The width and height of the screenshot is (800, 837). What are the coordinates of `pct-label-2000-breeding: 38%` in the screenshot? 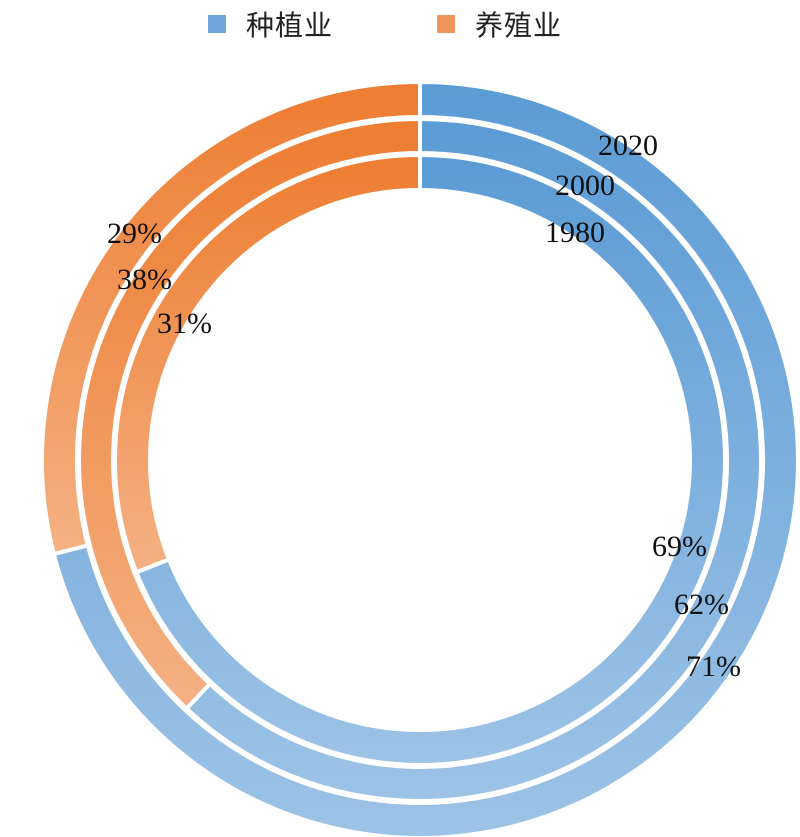 It's located at (144, 279).